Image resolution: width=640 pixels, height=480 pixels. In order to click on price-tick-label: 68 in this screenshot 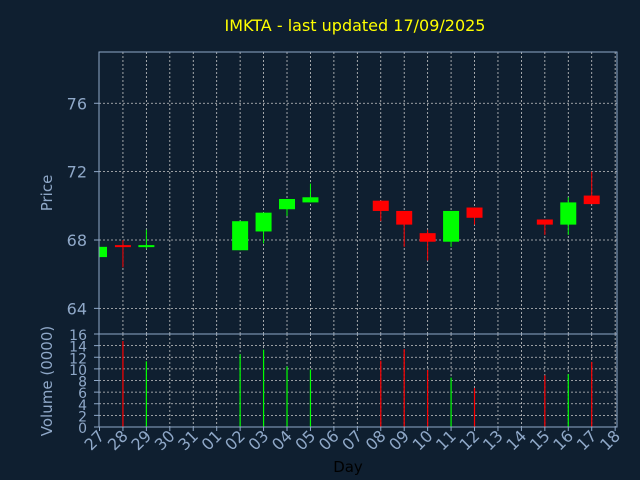, I will do `click(77, 240)`.